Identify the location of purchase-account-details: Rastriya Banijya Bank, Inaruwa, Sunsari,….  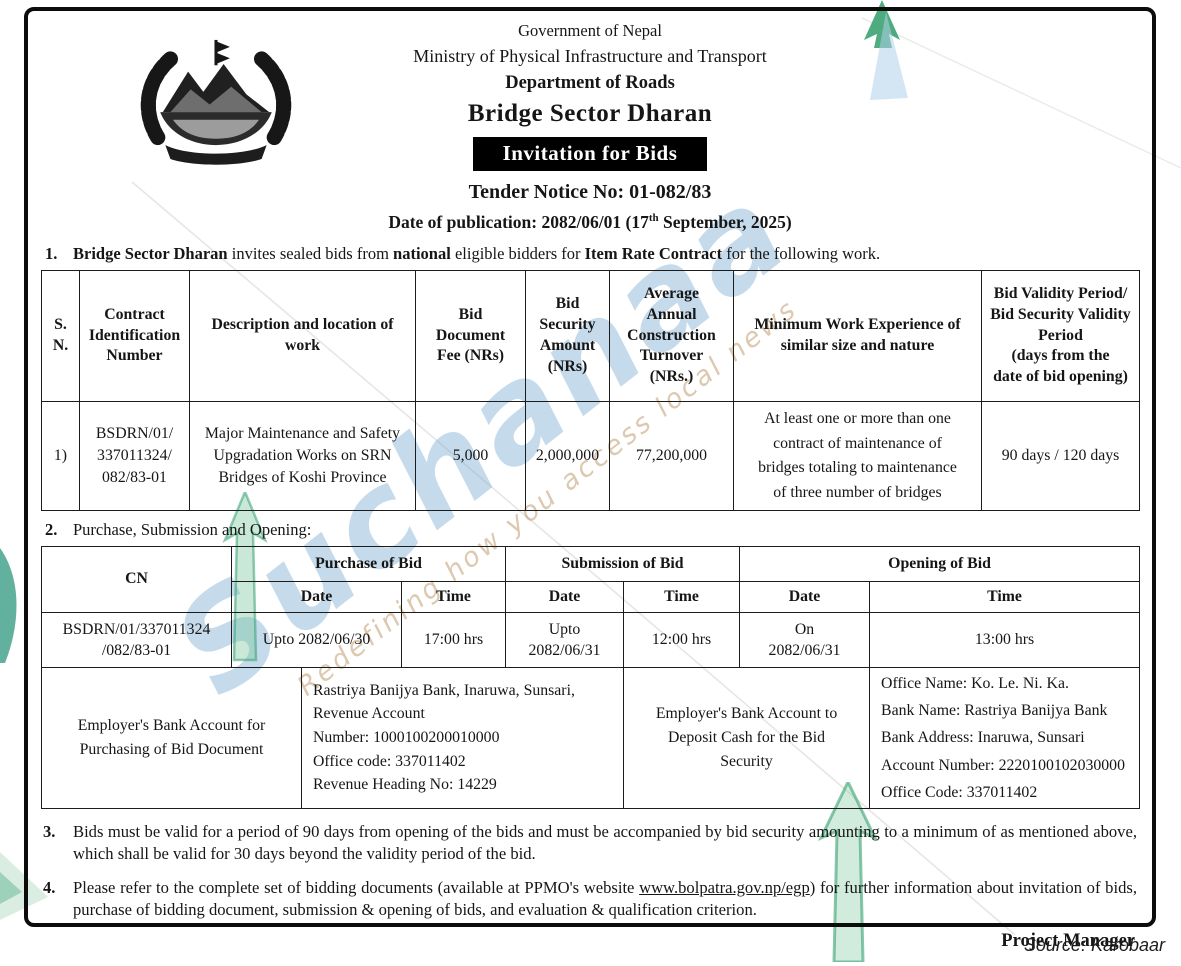
(462, 738).